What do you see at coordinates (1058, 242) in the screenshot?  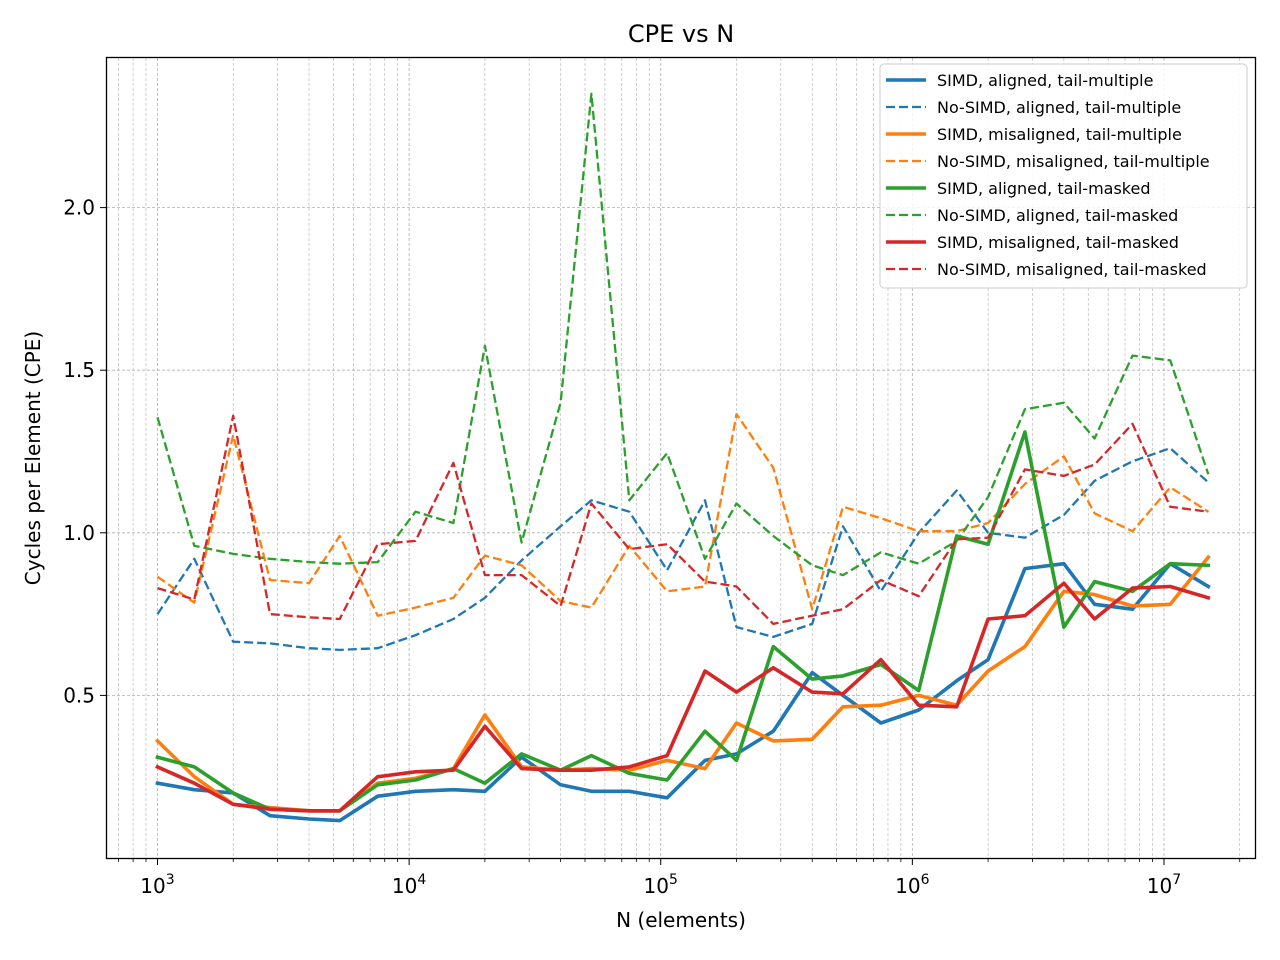 I see `legend-label: SIMD, misaligned, tail-masked` at bounding box center [1058, 242].